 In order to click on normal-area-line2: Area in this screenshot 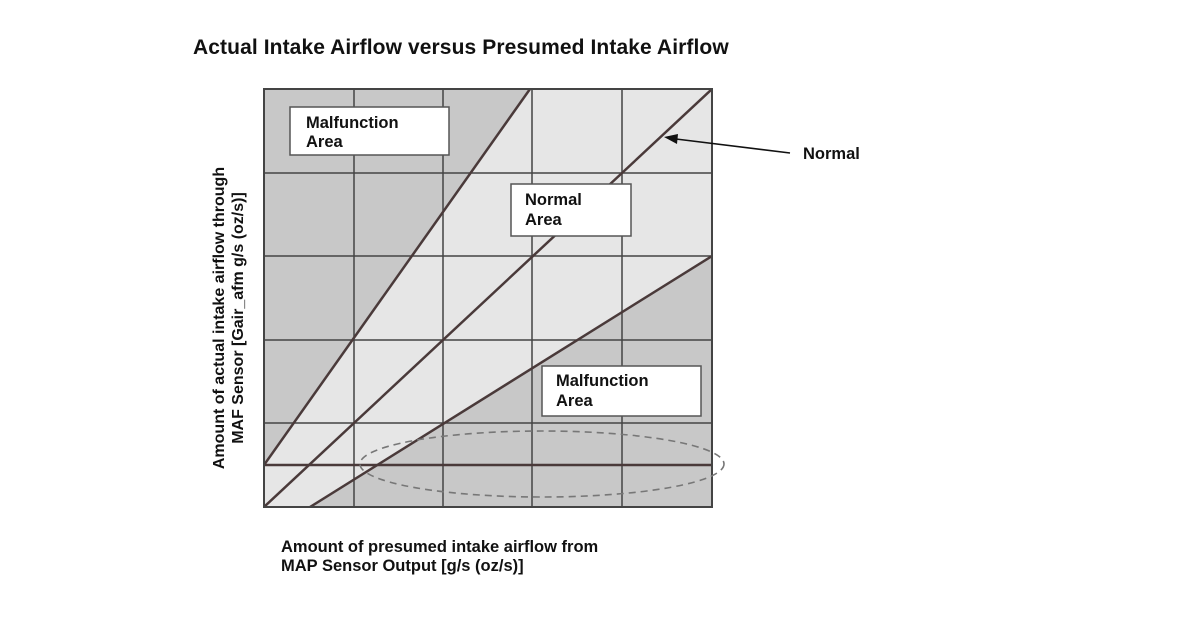, I will do `click(544, 220)`.